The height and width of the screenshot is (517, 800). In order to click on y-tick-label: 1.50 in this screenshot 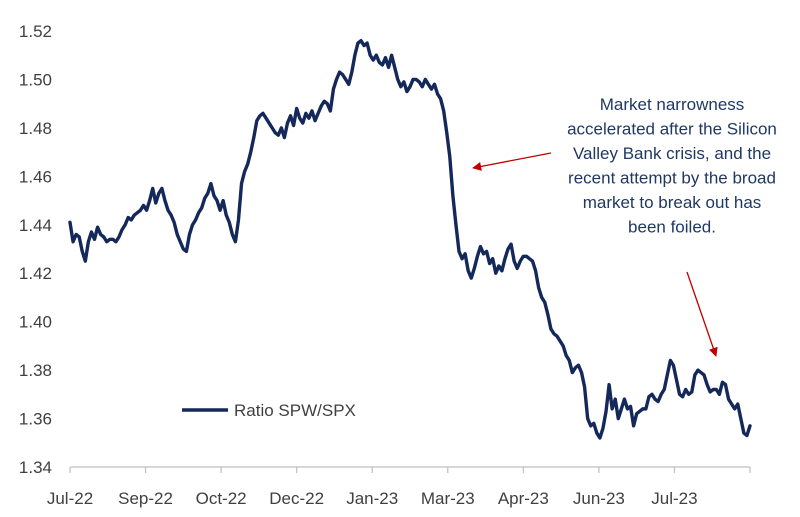, I will do `click(35, 79)`.